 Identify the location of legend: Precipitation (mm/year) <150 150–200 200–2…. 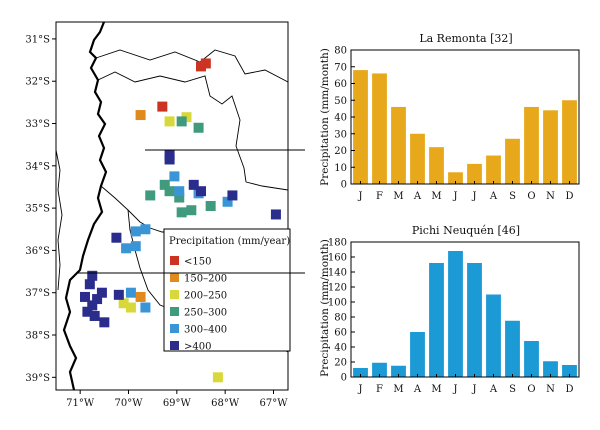
(227, 290).